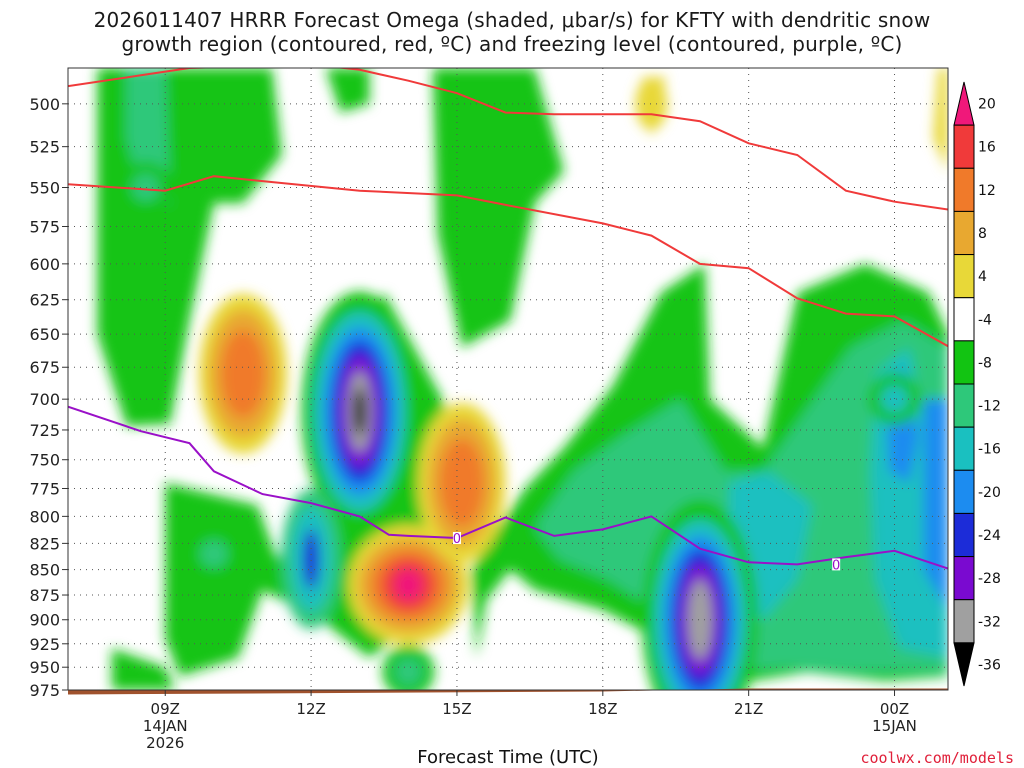 This screenshot has width=1024, height=768. Describe the element at coordinates (989, 407) in the screenshot. I see `colorbar-label-7: -12` at that location.